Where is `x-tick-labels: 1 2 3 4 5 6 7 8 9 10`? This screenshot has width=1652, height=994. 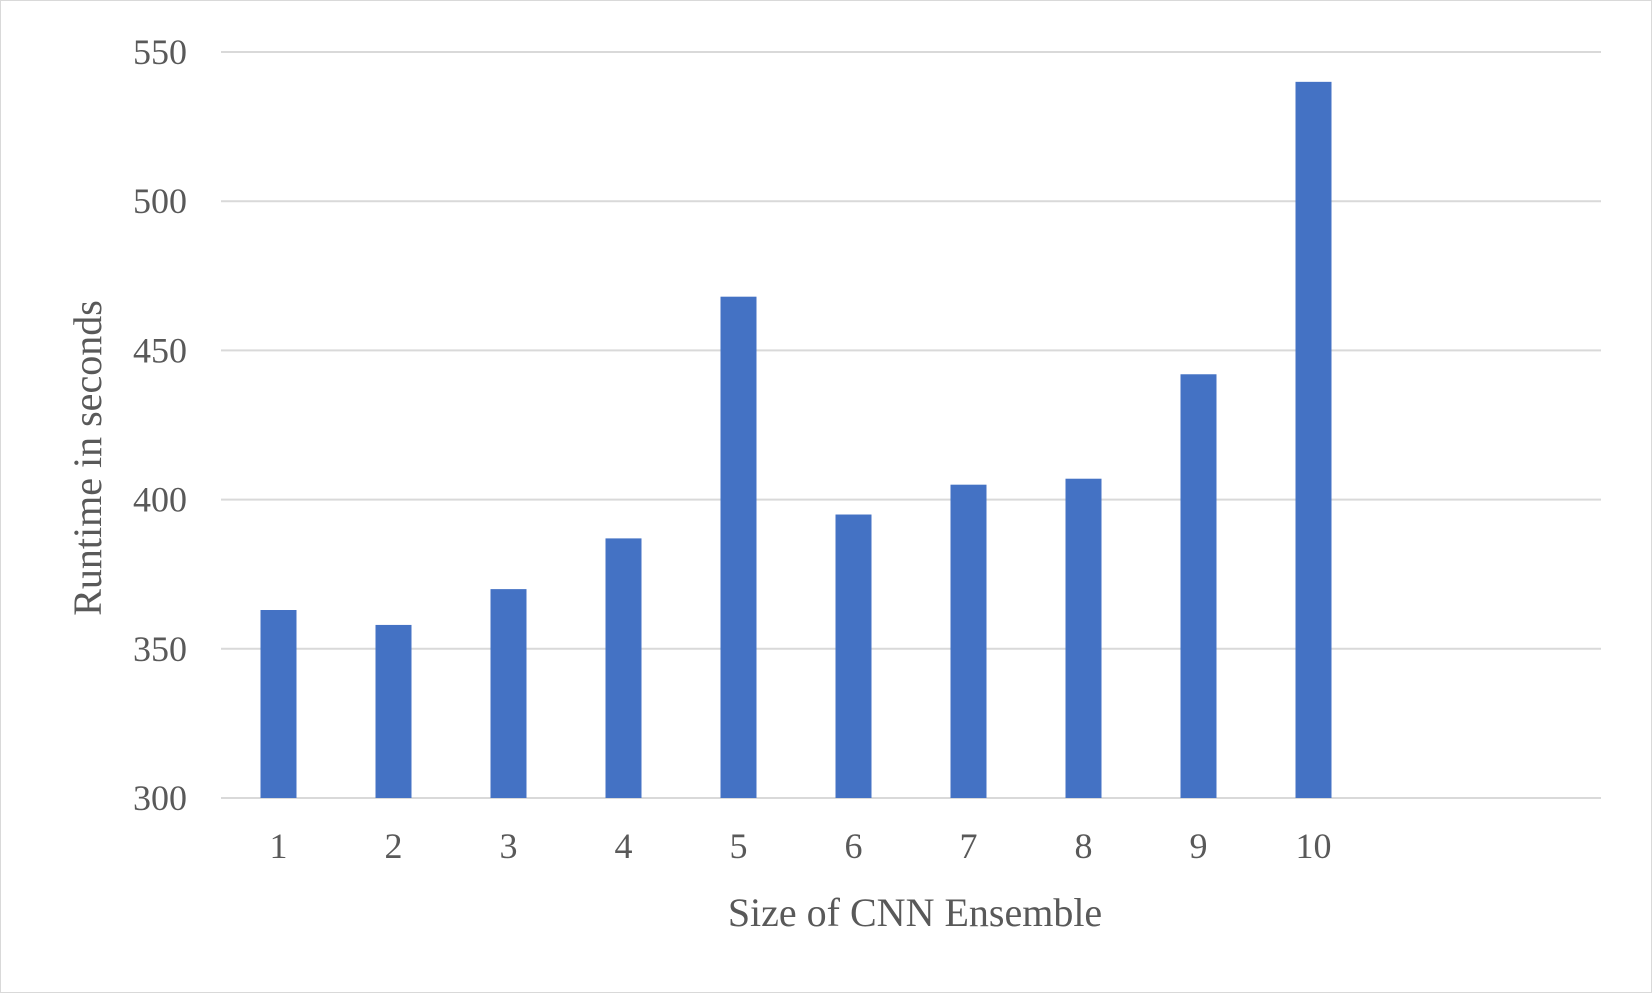 x-tick-labels: 1 2 3 4 5 6 7 8 9 10 is located at coordinates (801, 846).